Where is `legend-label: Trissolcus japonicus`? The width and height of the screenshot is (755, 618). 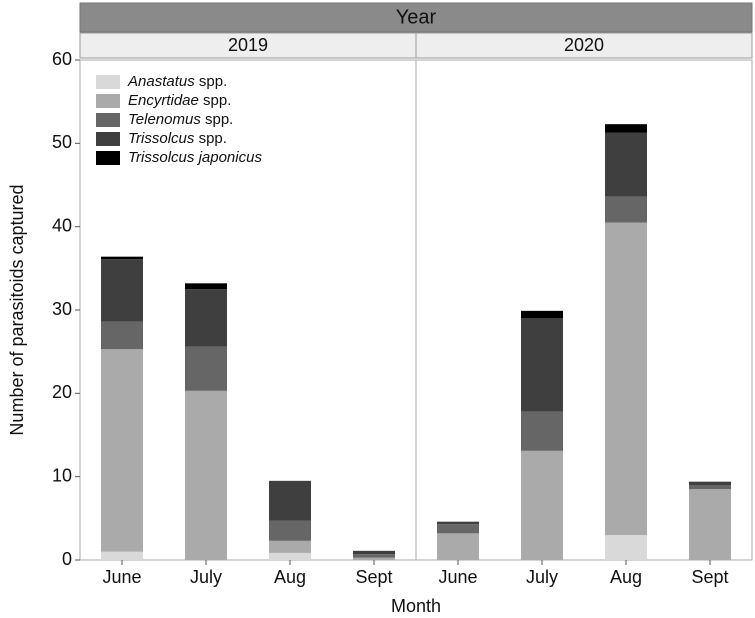
legend-label: Trissolcus japonicus is located at coordinates (195, 157).